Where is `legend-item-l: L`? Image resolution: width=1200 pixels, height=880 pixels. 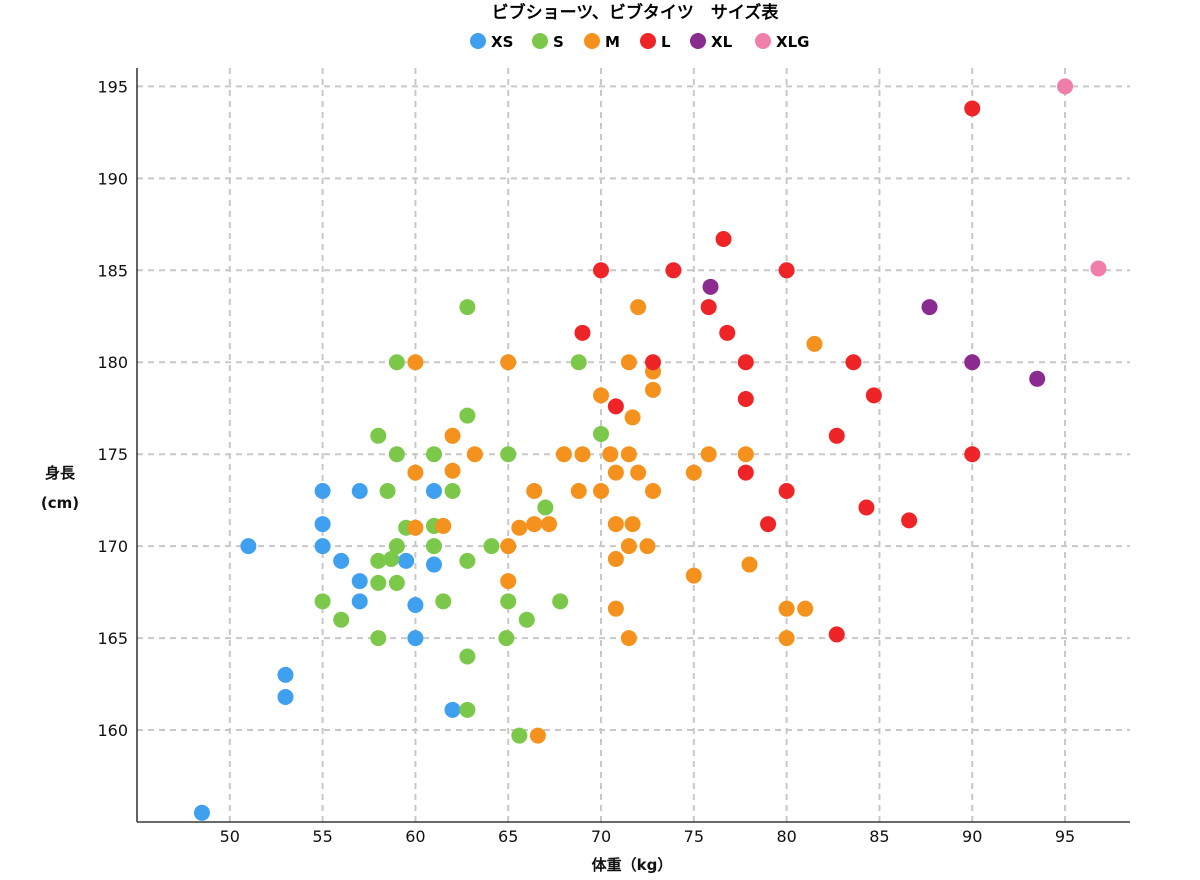 legend-item-l: L is located at coordinates (655, 42).